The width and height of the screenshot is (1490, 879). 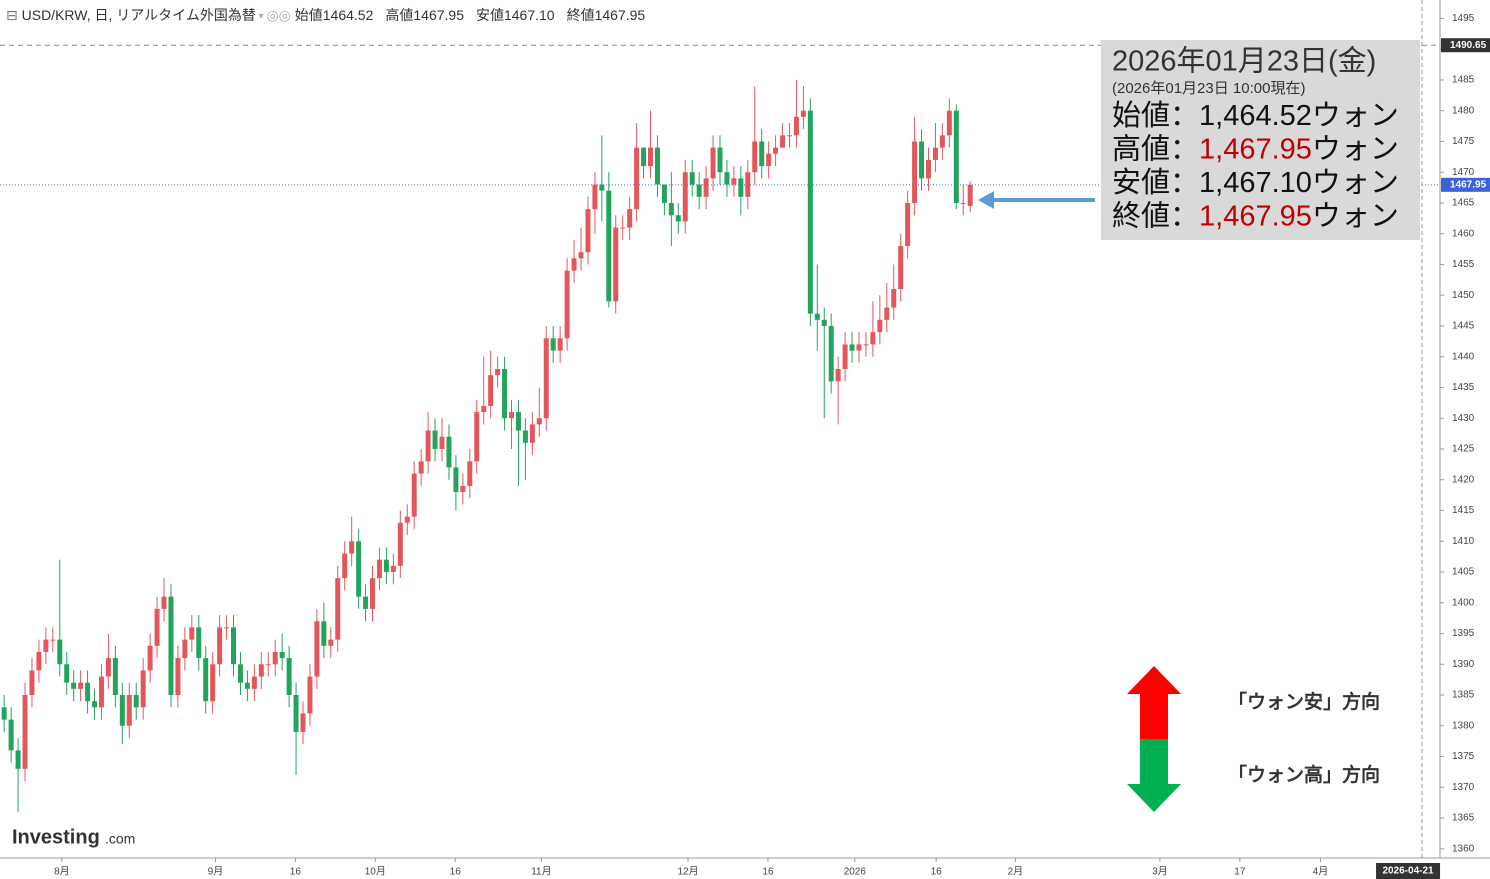 I want to click on field-label: 始値, so click(x=309, y=15).